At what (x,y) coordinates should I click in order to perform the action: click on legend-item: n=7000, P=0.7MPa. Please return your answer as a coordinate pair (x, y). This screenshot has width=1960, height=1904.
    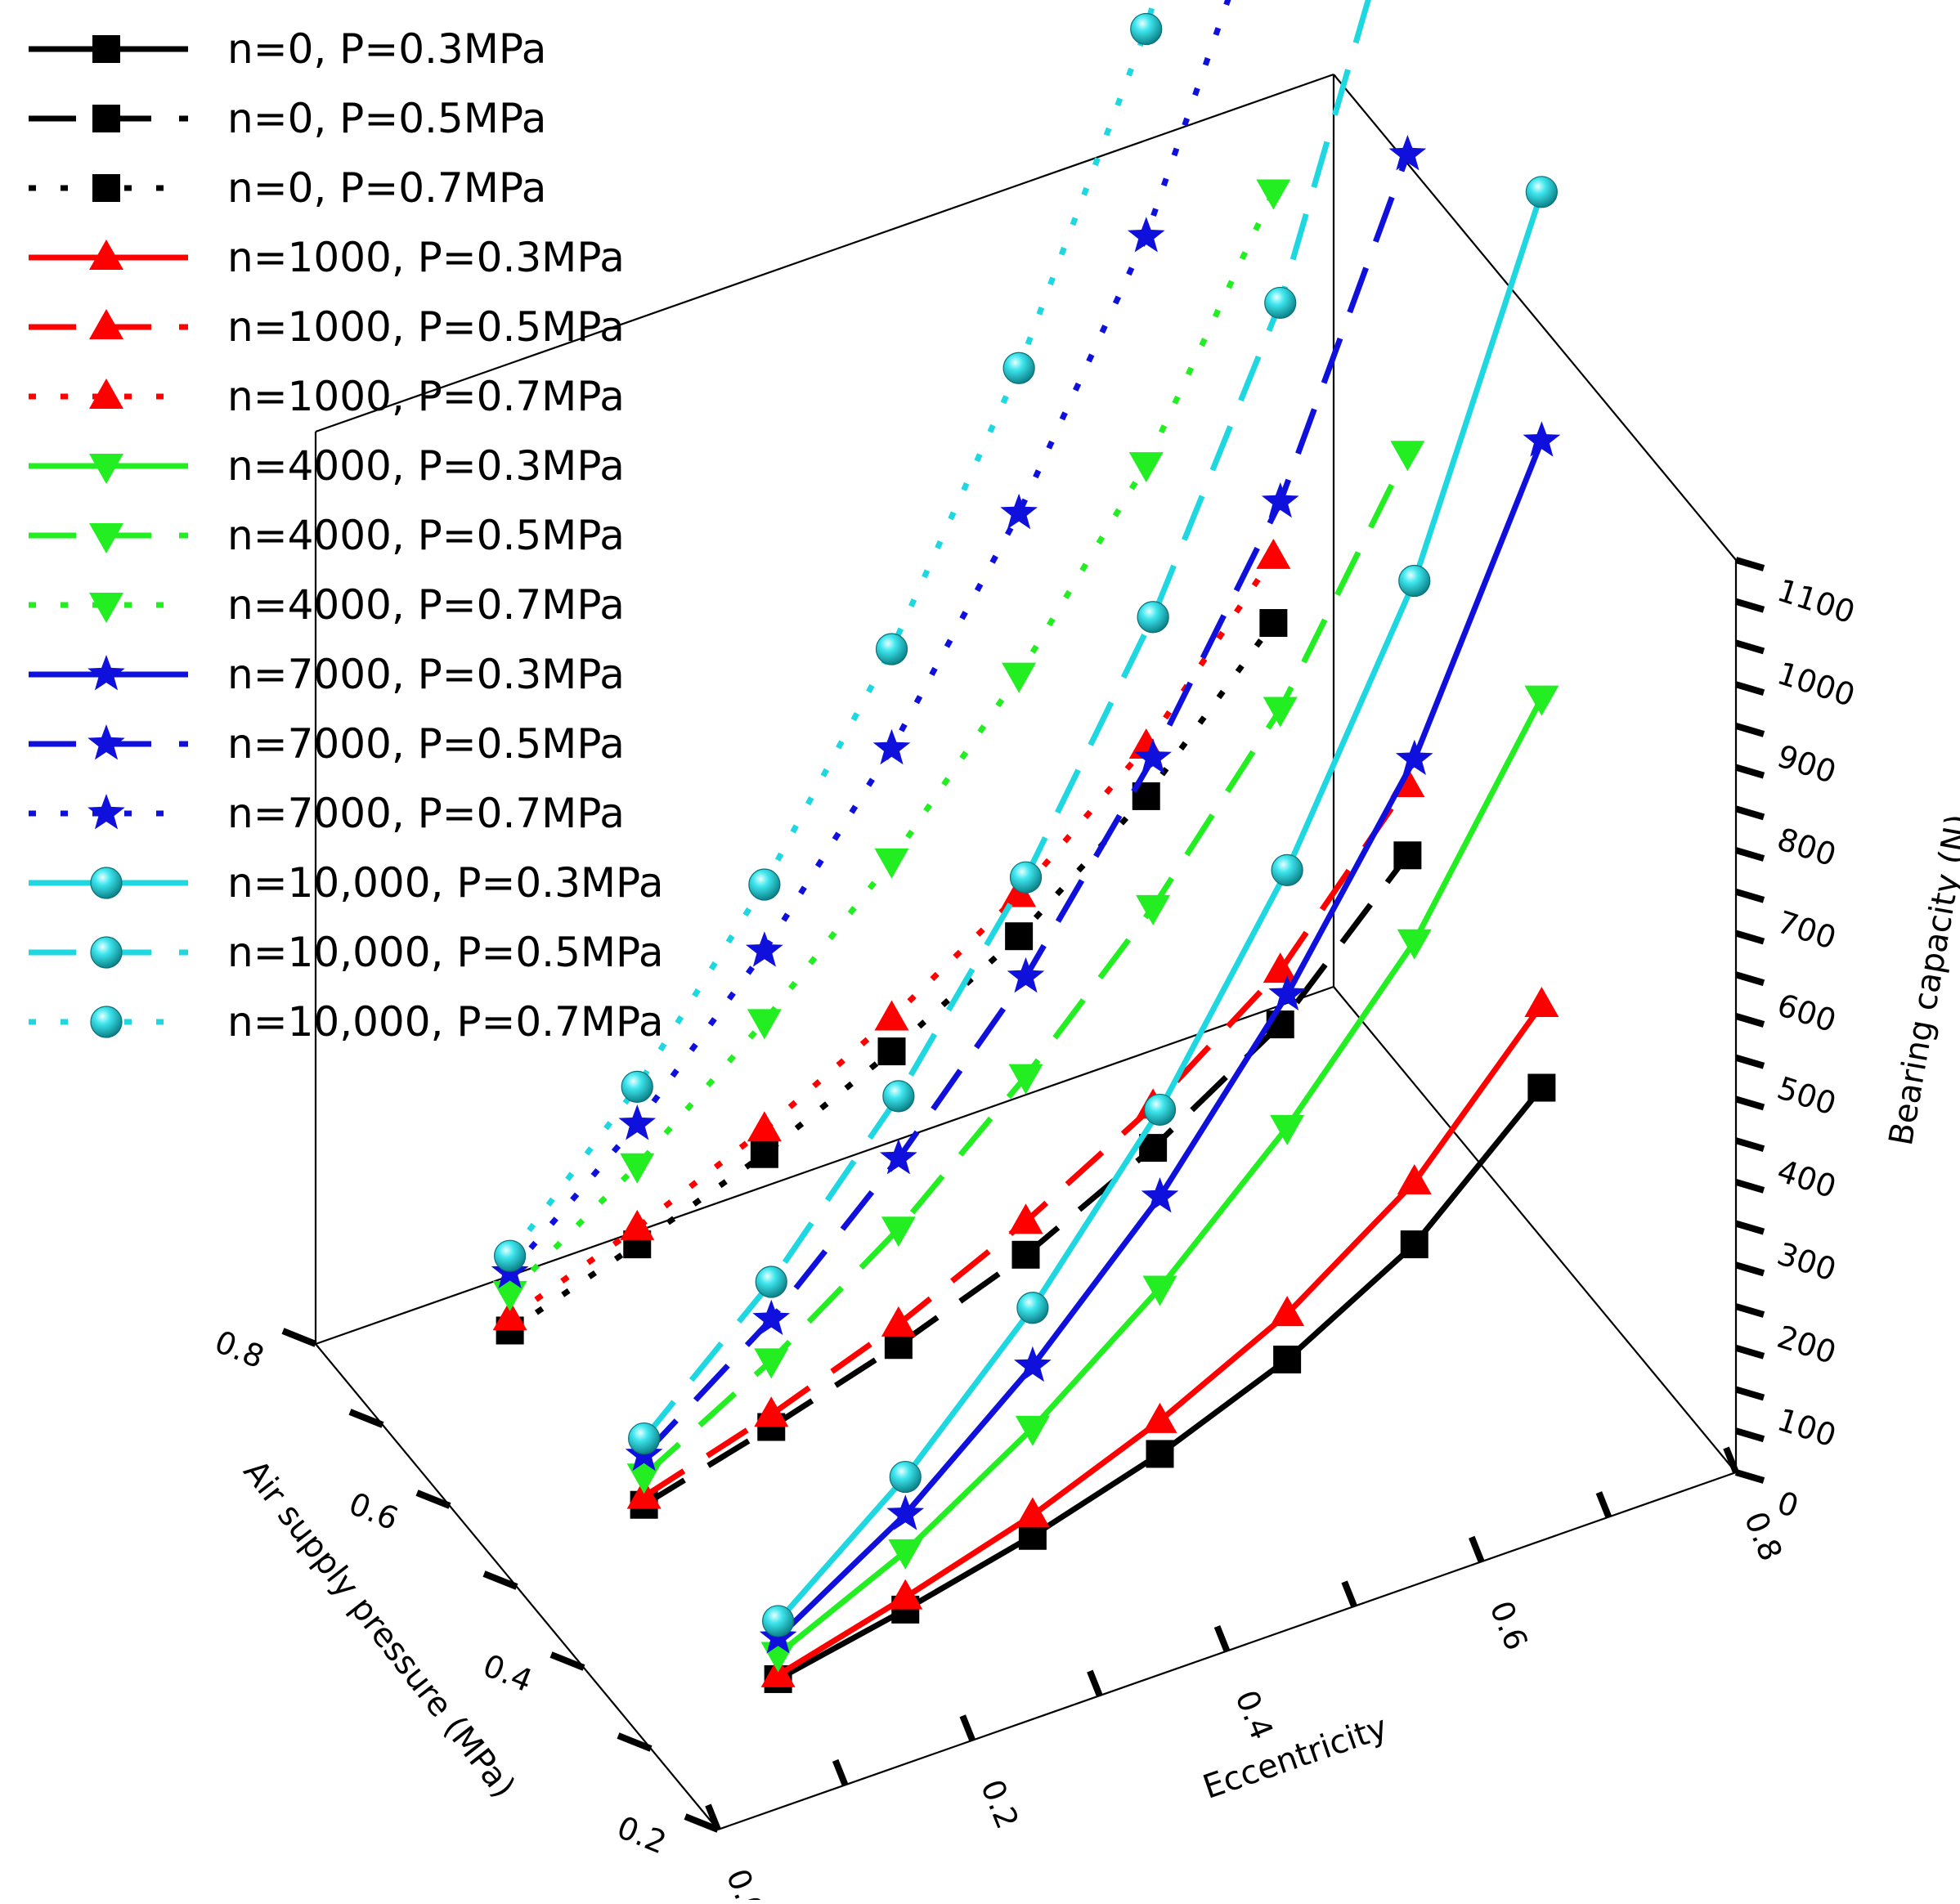
    Looking at the image, I should click on (327, 814).